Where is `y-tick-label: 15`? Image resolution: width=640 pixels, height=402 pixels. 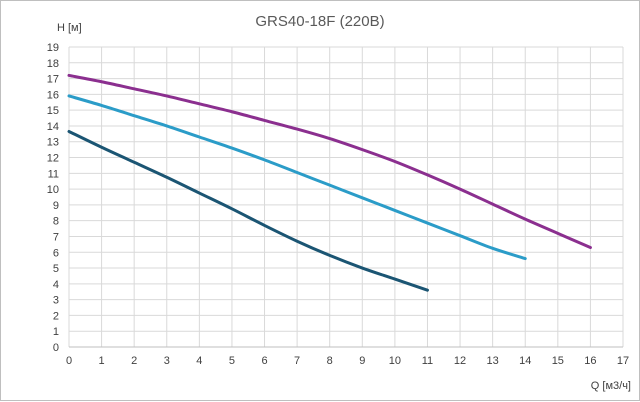 y-tick-label: 15 is located at coordinates (53, 111).